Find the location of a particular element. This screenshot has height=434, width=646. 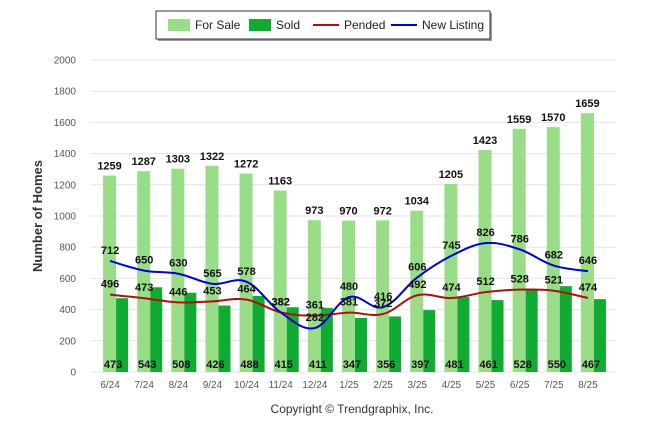

label-pended: 361 is located at coordinates (315, 306).